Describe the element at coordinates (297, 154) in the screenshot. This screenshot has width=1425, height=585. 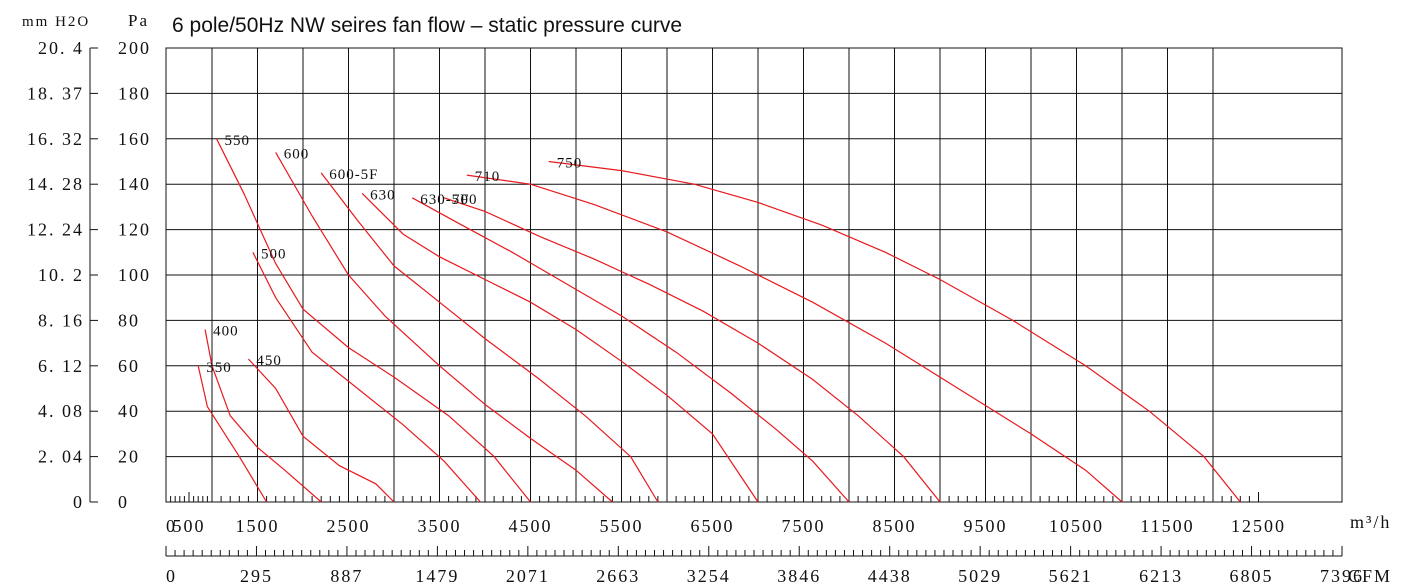
I see `curve-label-600: 600` at that location.